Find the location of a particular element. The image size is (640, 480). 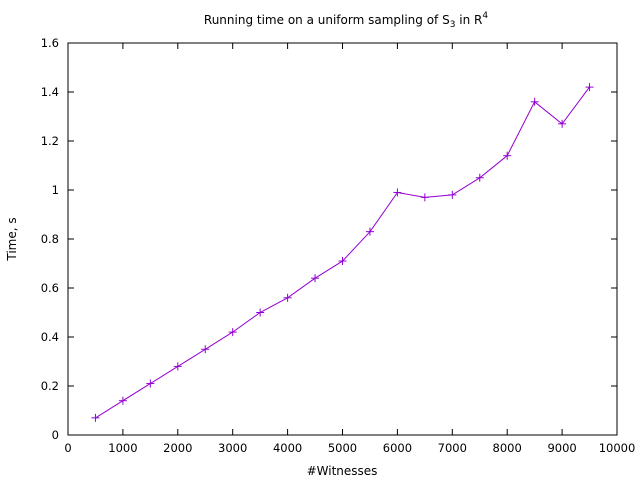

y-tick-label: 0 is located at coordinates (55, 435).